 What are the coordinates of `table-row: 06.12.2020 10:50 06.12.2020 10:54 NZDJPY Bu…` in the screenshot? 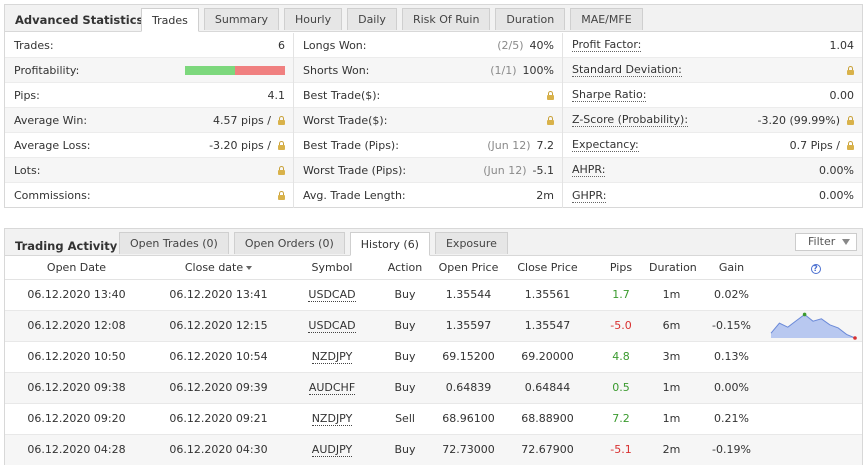 It's located at (433, 357).